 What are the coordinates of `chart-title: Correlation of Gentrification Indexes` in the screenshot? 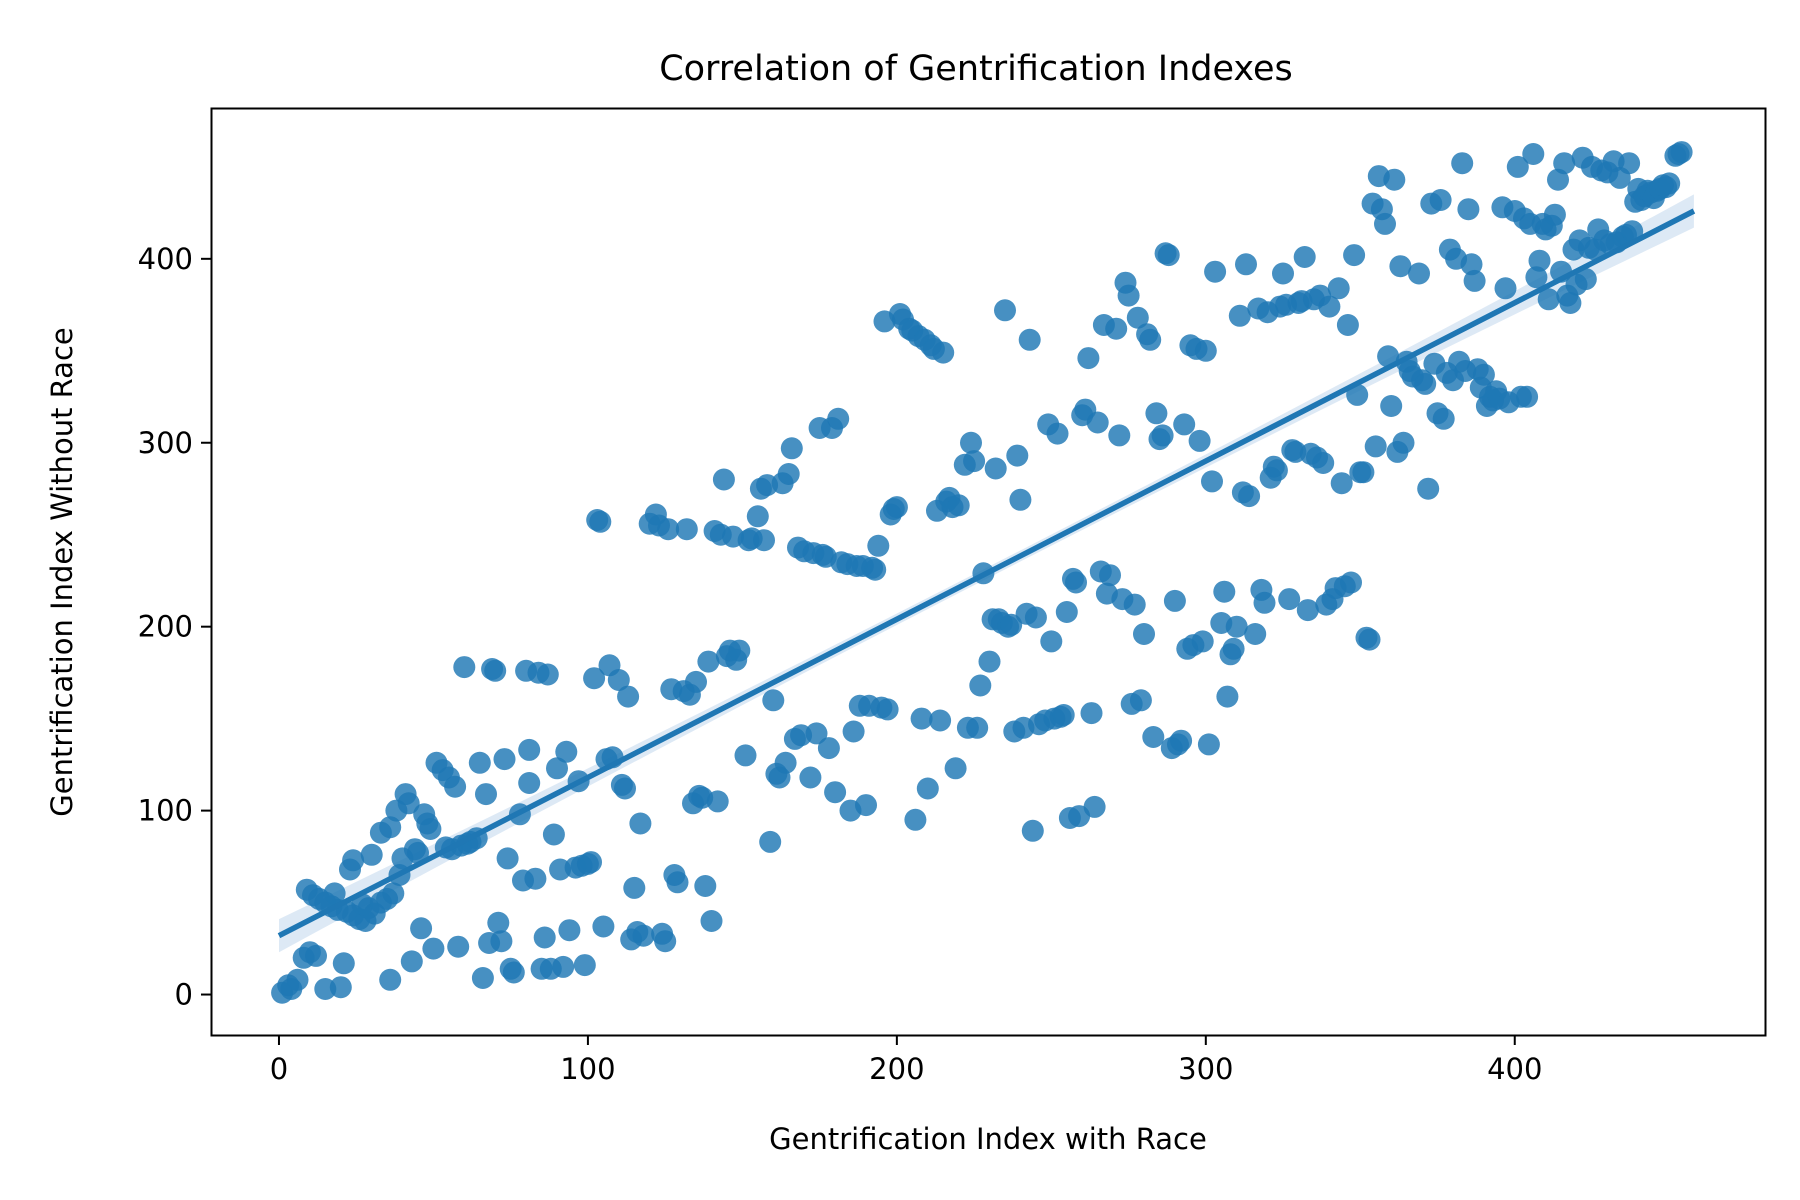 It's located at (976, 69).